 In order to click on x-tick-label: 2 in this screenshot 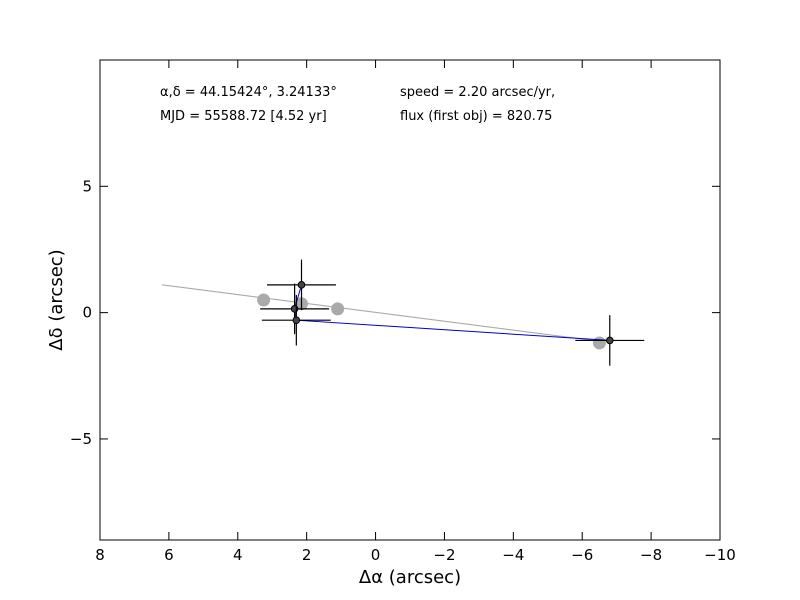, I will do `click(307, 555)`.